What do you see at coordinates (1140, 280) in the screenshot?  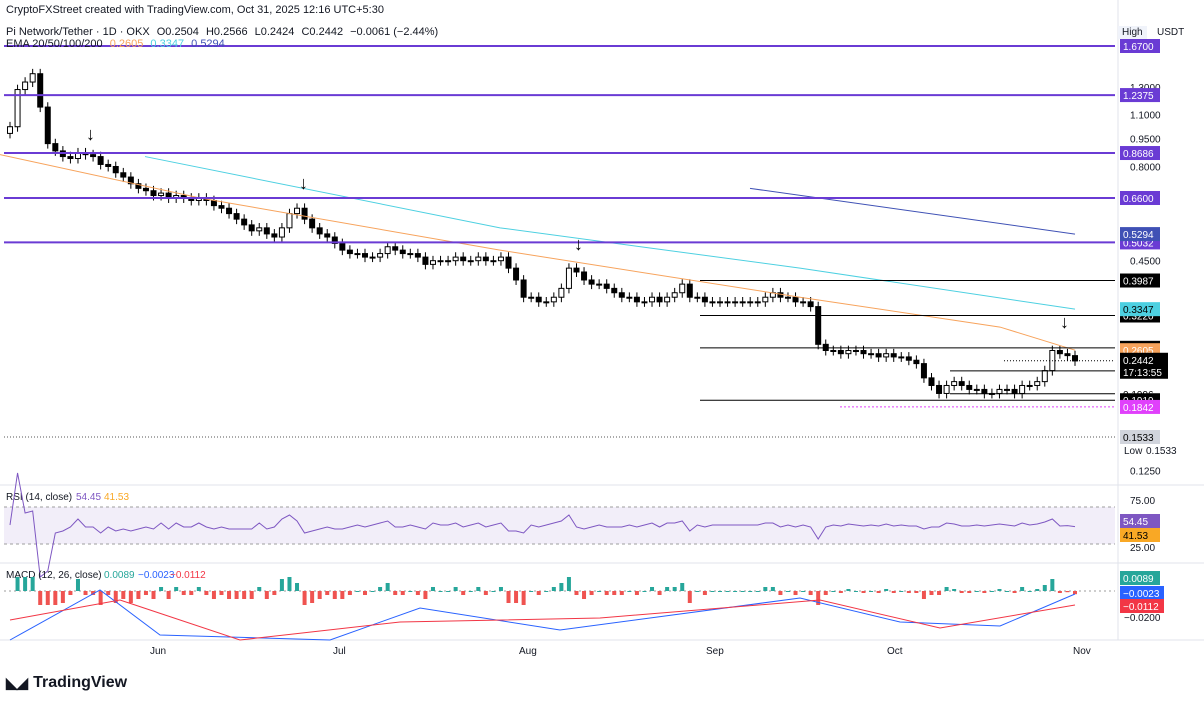 I see `level-tag` at bounding box center [1140, 280].